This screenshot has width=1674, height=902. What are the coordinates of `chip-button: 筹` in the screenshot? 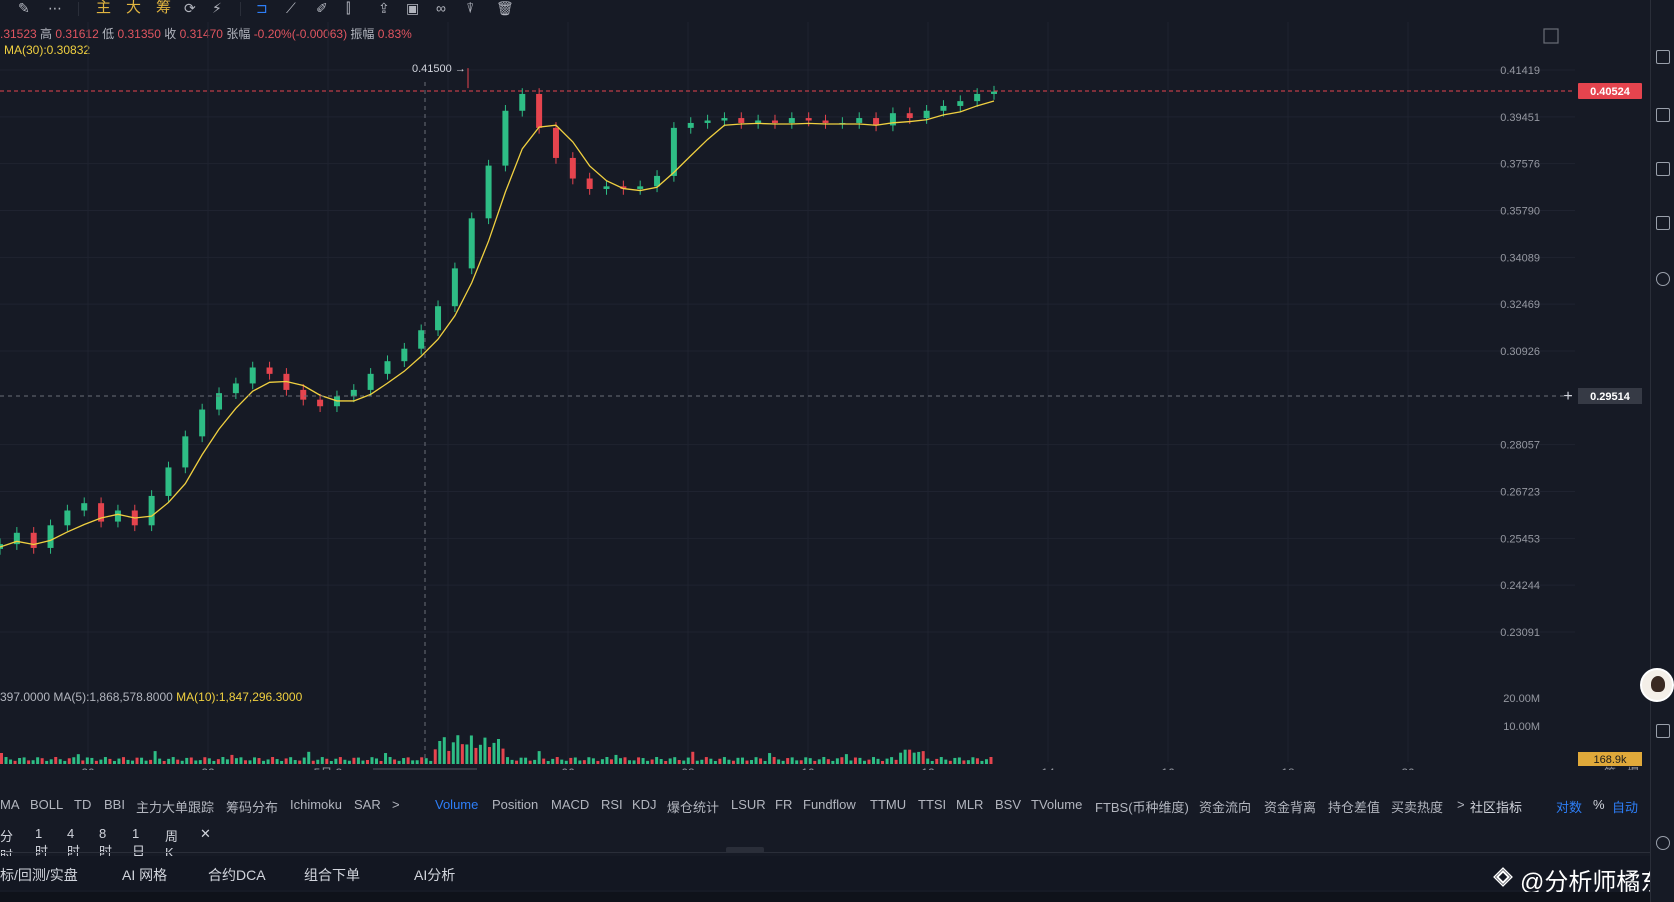 It's located at (164, 8).